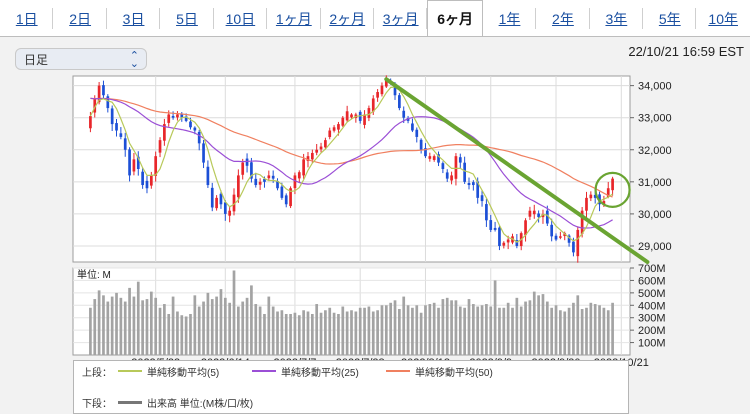  What do you see at coordinates (27, 18) in the screenshot?
I see `tab-0: 1日` at bounding box center [27, 18].